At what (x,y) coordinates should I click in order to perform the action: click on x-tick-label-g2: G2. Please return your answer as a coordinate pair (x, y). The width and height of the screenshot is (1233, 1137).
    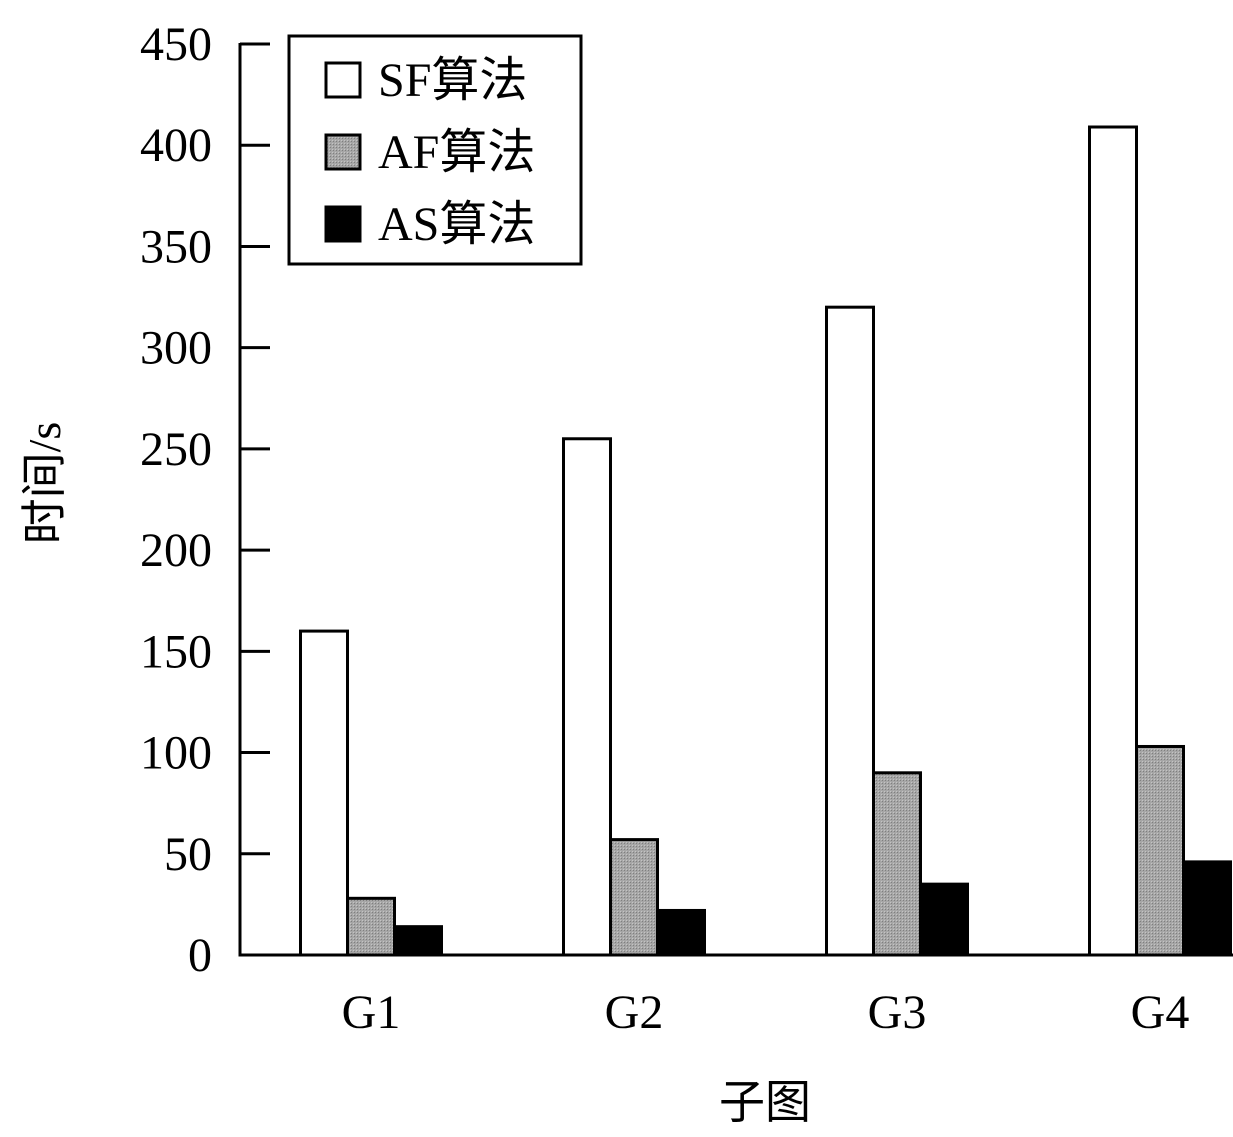
    Looking at the image, I should click on (634, 1012).